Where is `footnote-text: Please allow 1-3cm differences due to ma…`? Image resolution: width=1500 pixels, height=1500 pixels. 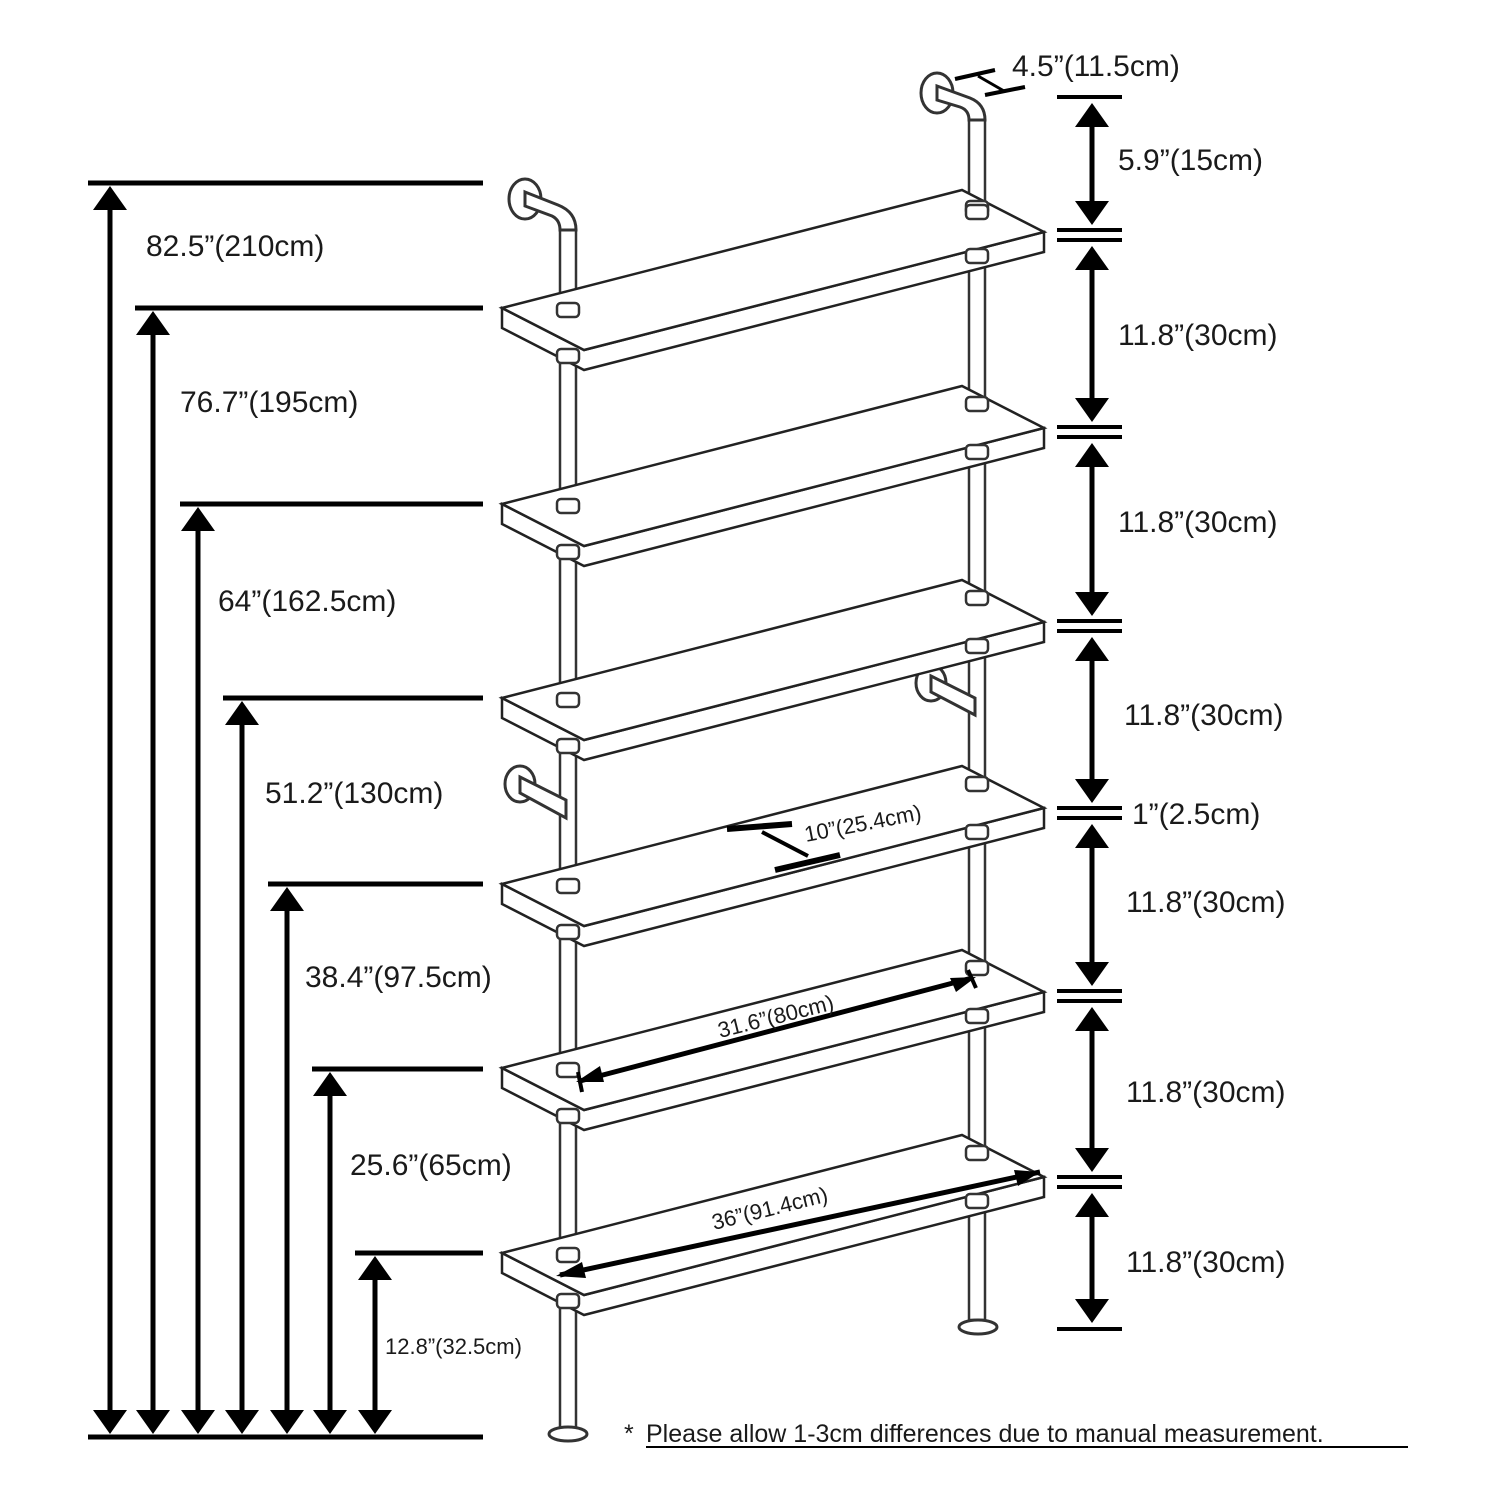
footnote-text: Please allow 1-3cm differences due to ma… is located at coordinates (985, 1434).